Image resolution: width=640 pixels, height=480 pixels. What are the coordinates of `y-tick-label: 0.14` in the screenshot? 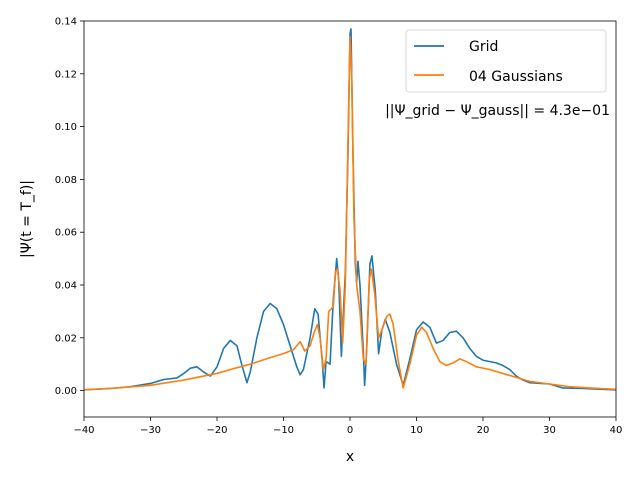 It's located at (66, 22).